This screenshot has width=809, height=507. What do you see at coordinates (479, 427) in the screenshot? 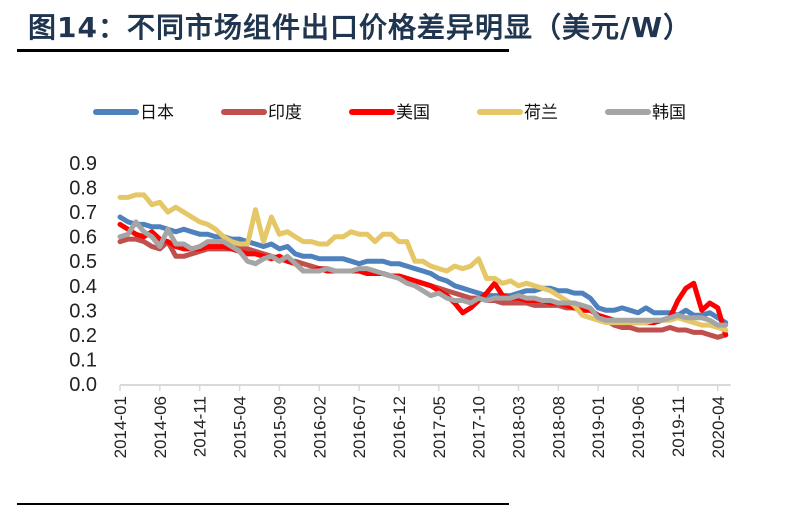
I see `x-tick-label: 2017-10` at bounding box center [479, 427].